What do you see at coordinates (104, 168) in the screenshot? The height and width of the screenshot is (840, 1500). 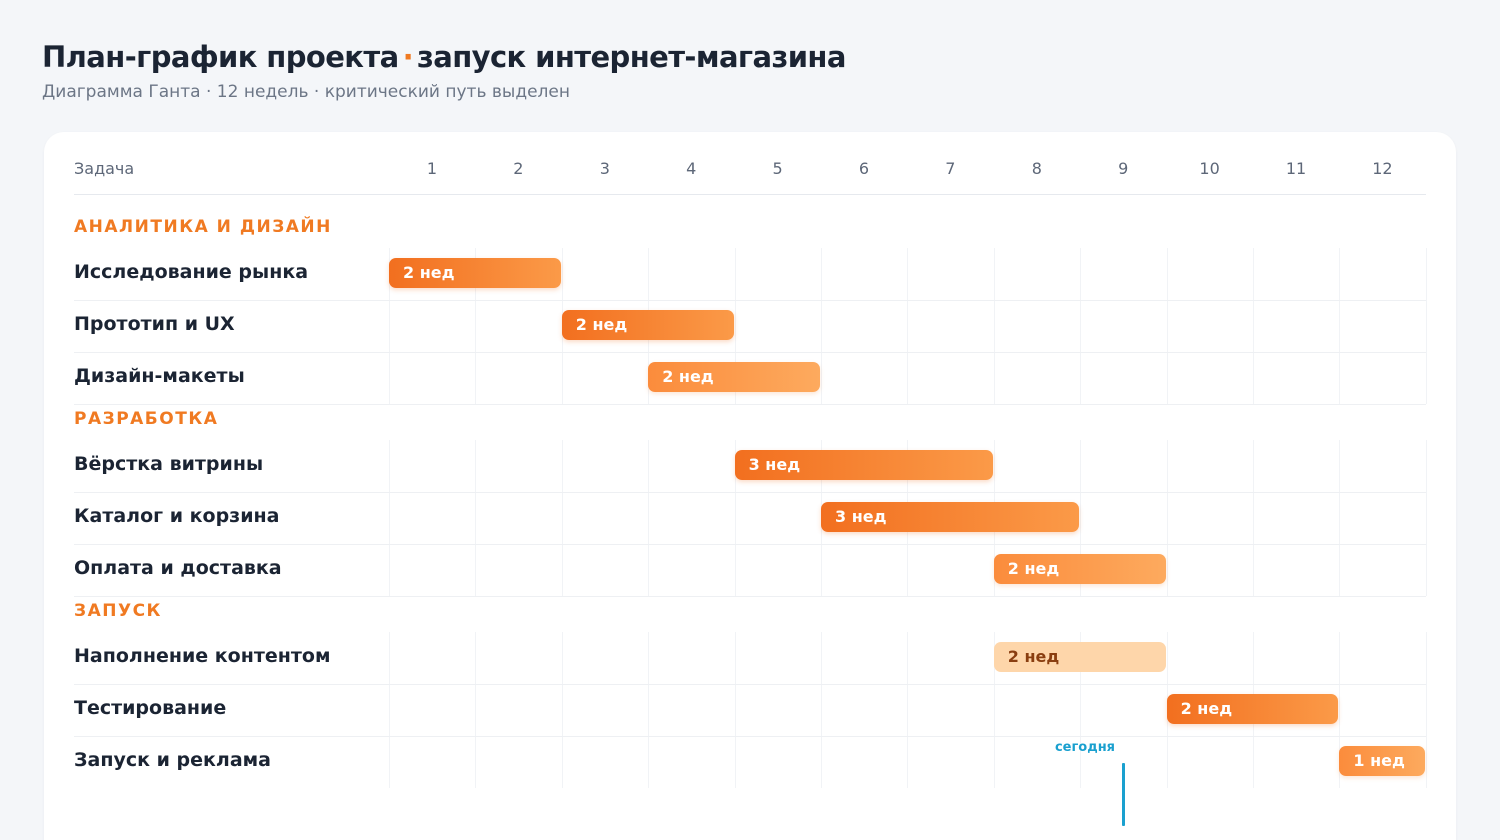 I see `column-header-task: Задача` at bounding box center [104, 168].